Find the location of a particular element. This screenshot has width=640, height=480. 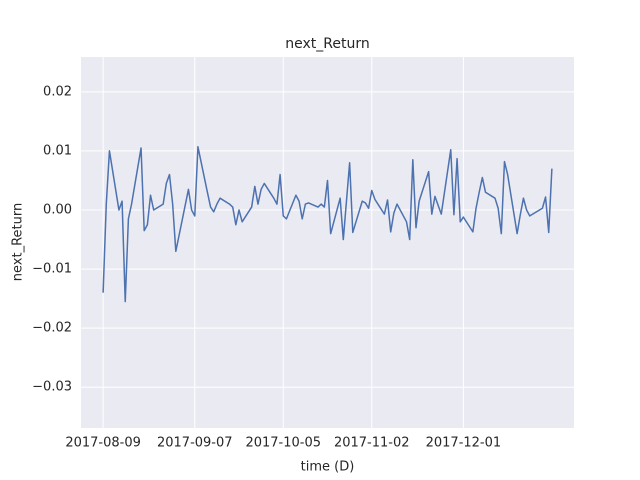

y-tick-label: 0.00 is located at coordinates (57, 210).